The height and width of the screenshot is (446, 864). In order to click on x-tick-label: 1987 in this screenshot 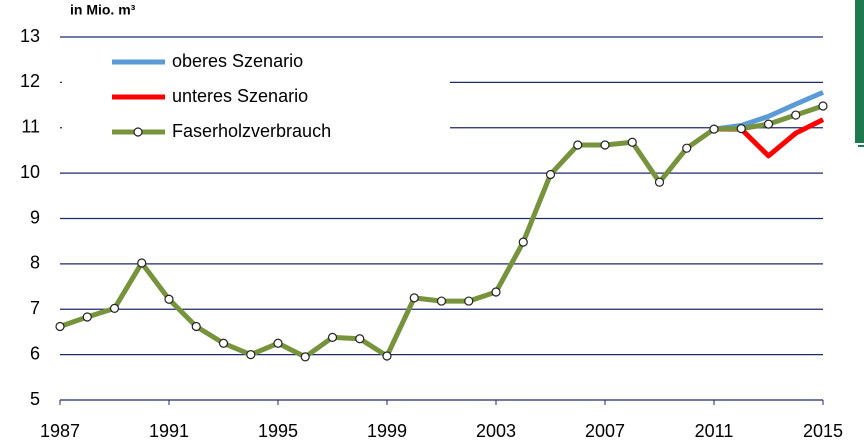, I will do `click(60, 431)`.